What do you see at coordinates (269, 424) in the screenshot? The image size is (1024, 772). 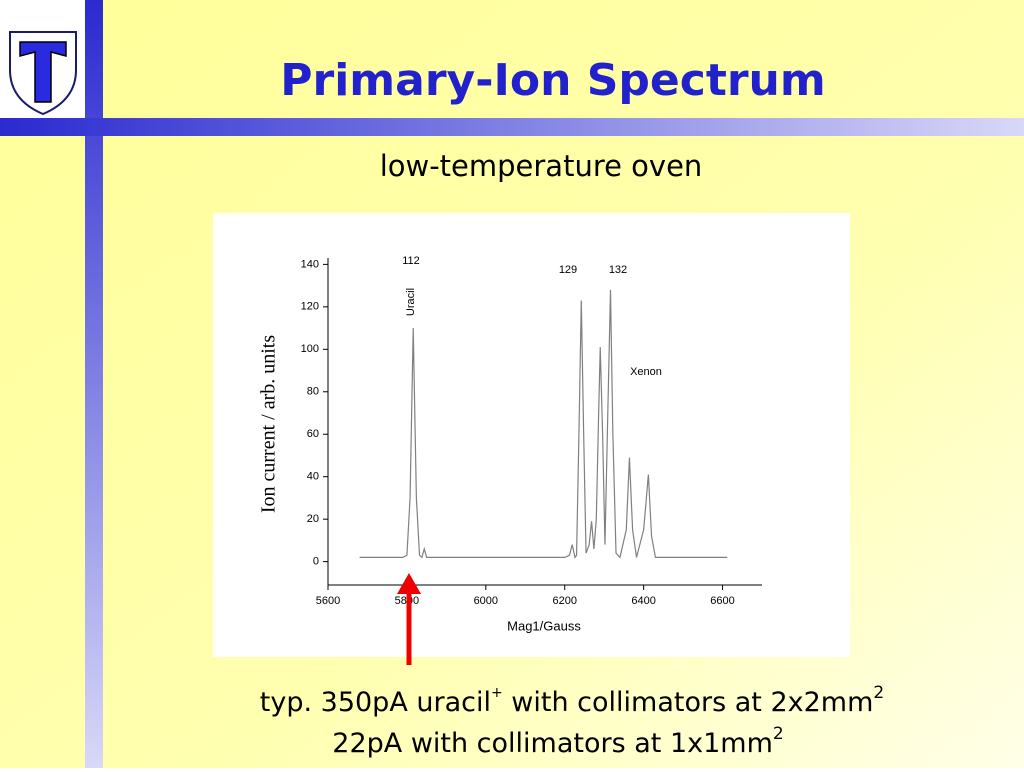 I see `y-axis-label: Ion current / arb. units` at bounding box center [269, 424].